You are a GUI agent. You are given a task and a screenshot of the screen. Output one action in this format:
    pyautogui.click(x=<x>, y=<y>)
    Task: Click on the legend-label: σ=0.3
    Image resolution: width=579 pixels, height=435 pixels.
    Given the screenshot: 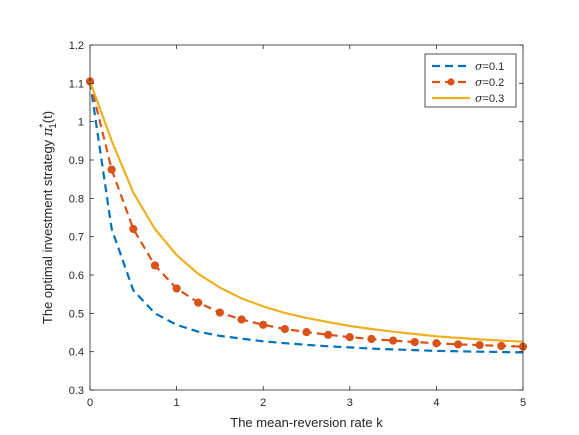 What is the action you would take?
    pyautogui.click(x=489, y=98)
    